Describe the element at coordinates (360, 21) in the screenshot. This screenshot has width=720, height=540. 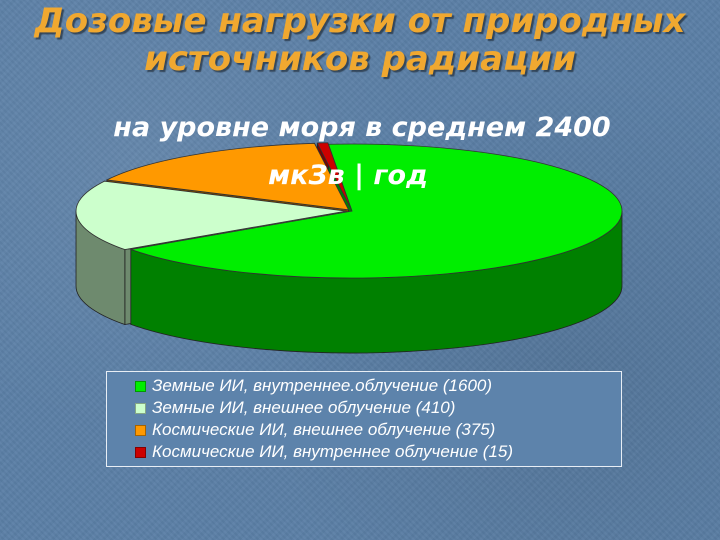
I see `slide-title-line-1: Дозовые нагрузки от природных` at that location.